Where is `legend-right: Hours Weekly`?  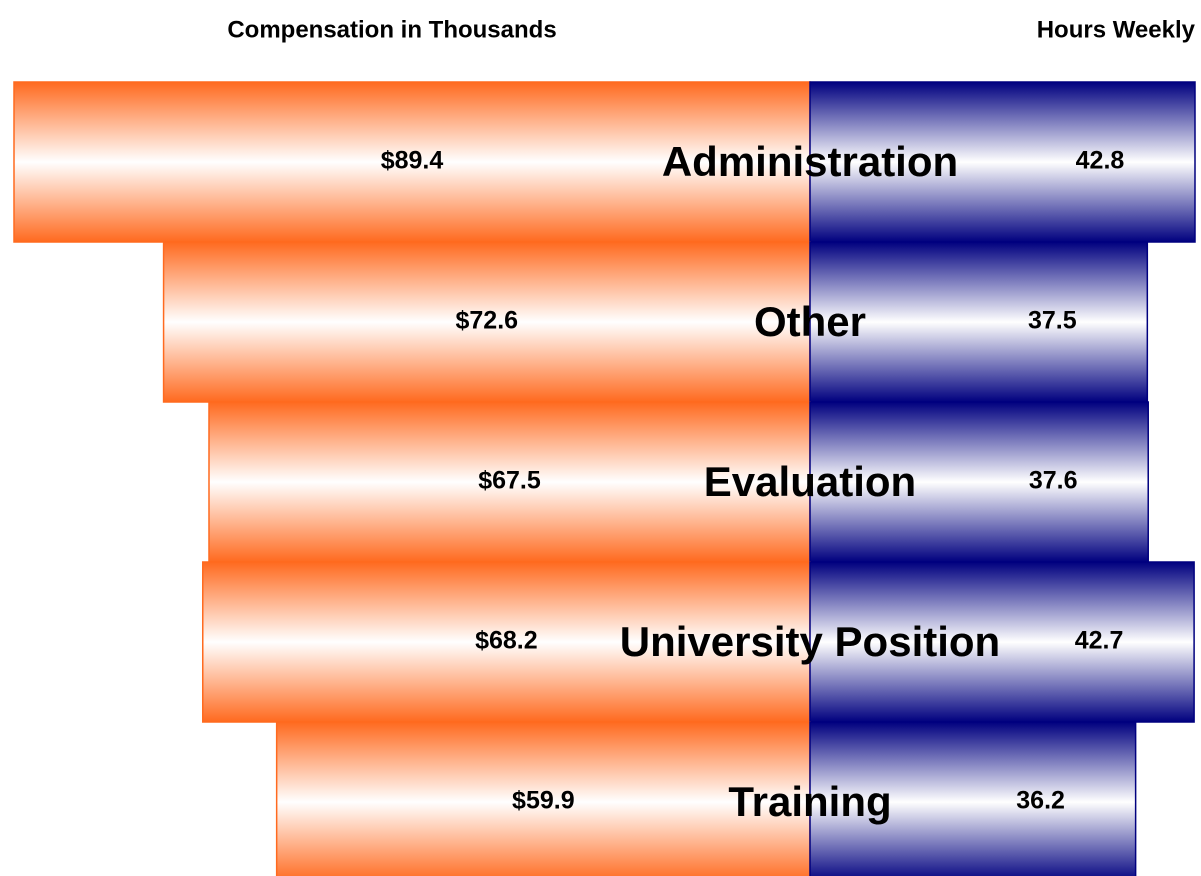 legend-right: Hours Weekly is located at coordinates (1116, 29).